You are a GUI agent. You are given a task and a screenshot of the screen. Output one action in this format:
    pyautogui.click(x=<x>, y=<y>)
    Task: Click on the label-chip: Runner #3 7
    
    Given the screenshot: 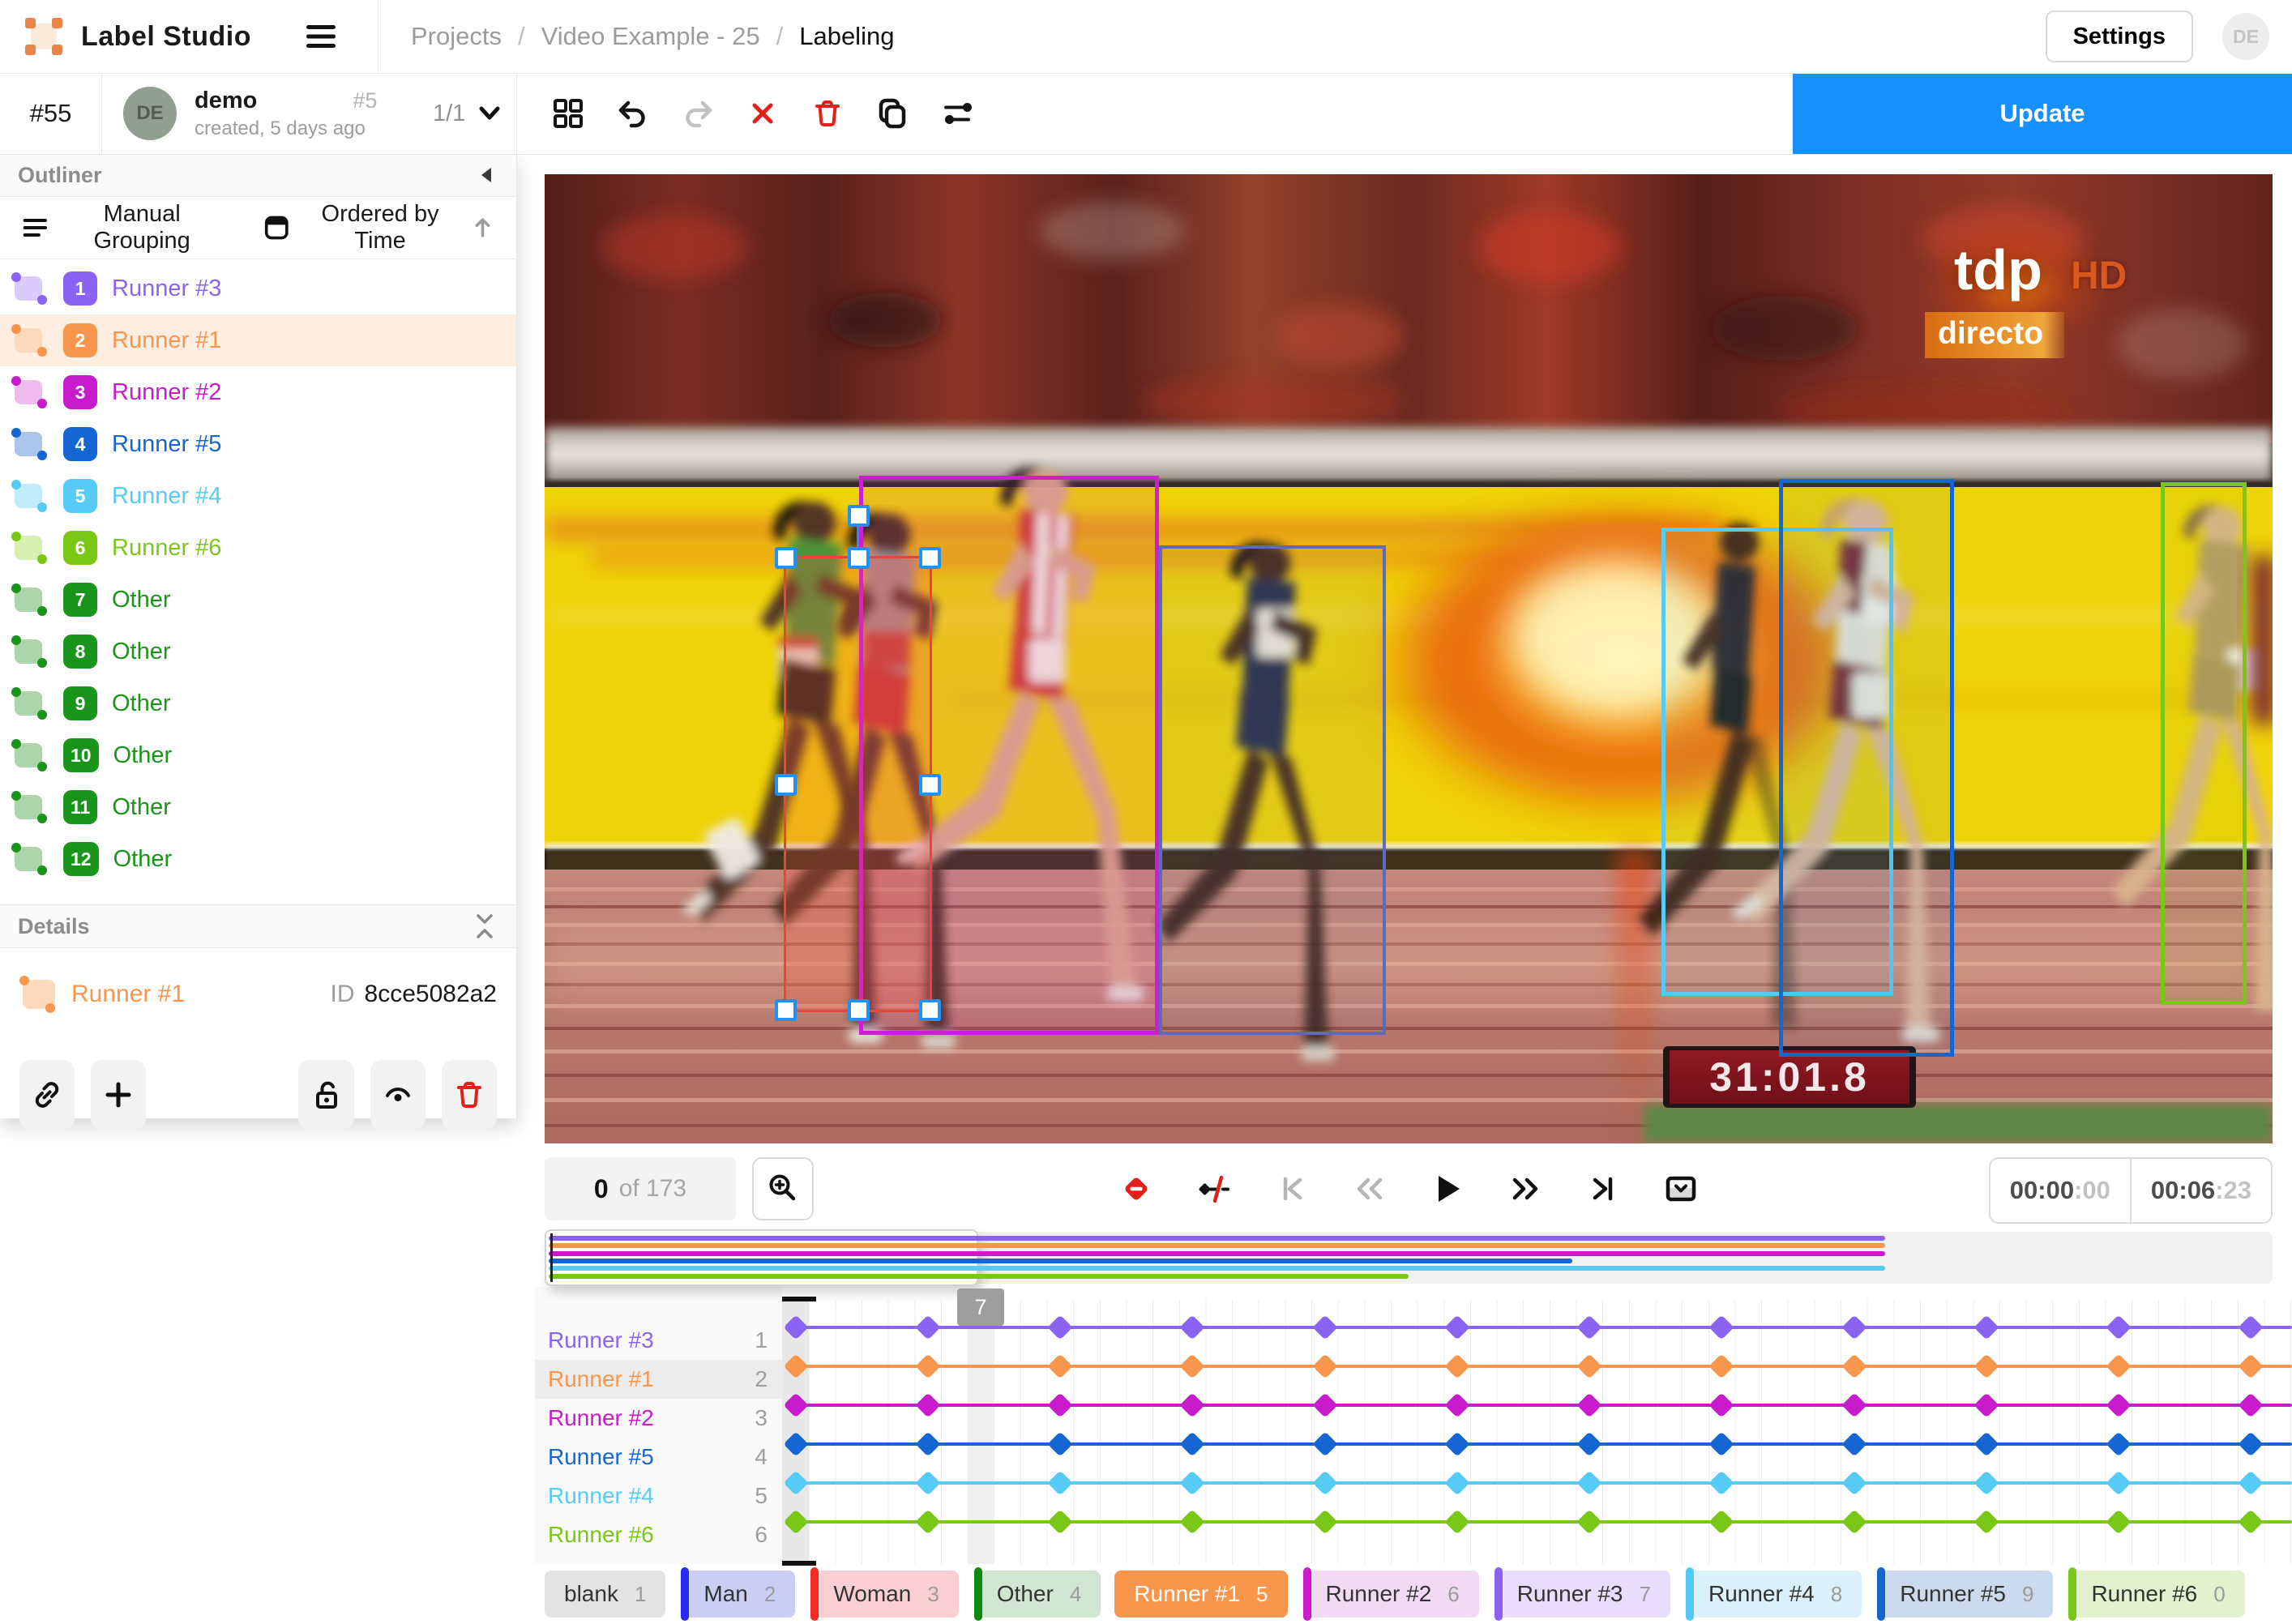 What is the action you would take?
    pyautogui.click(x=1582, y=1594)
    